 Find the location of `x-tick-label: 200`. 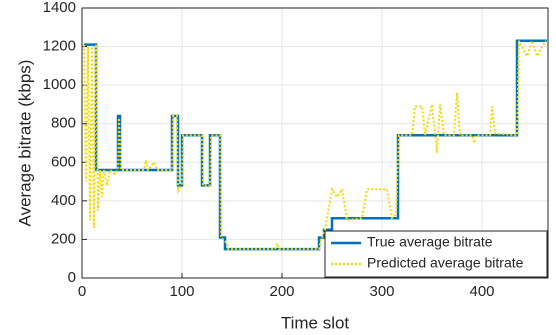

x-tick-label: 200 is located at coordinates (281, 291).